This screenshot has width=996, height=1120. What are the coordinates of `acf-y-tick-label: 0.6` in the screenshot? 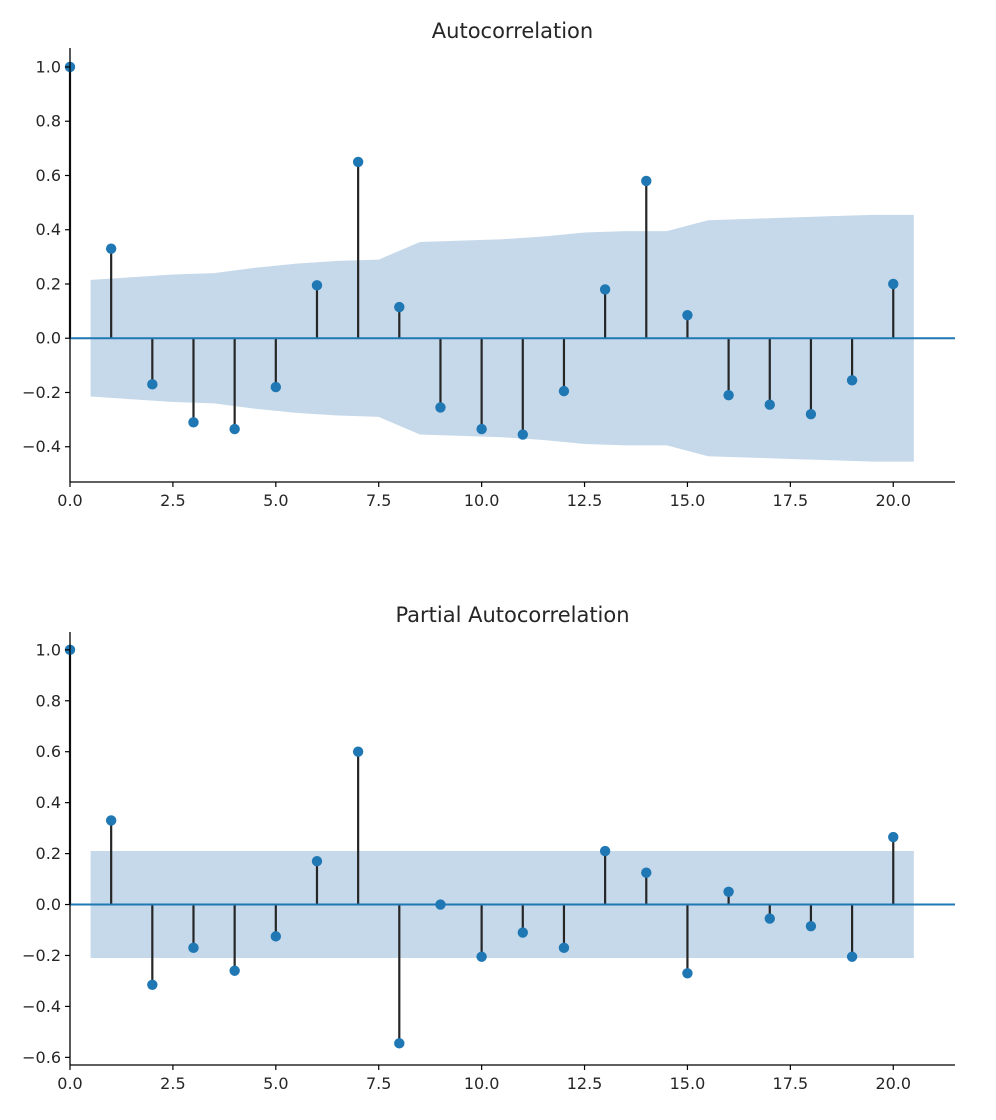 It's located at (48, 175).